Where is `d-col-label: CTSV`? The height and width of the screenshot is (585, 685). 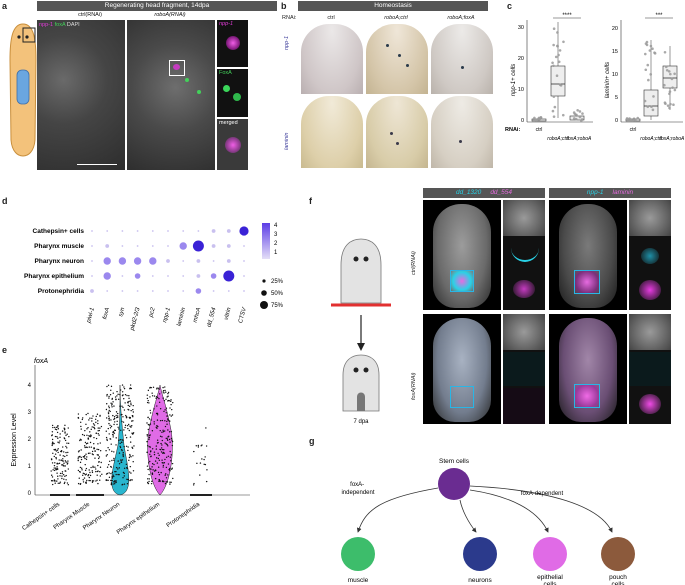 d-col-label: CTSV is located at coordinates (243, 315).